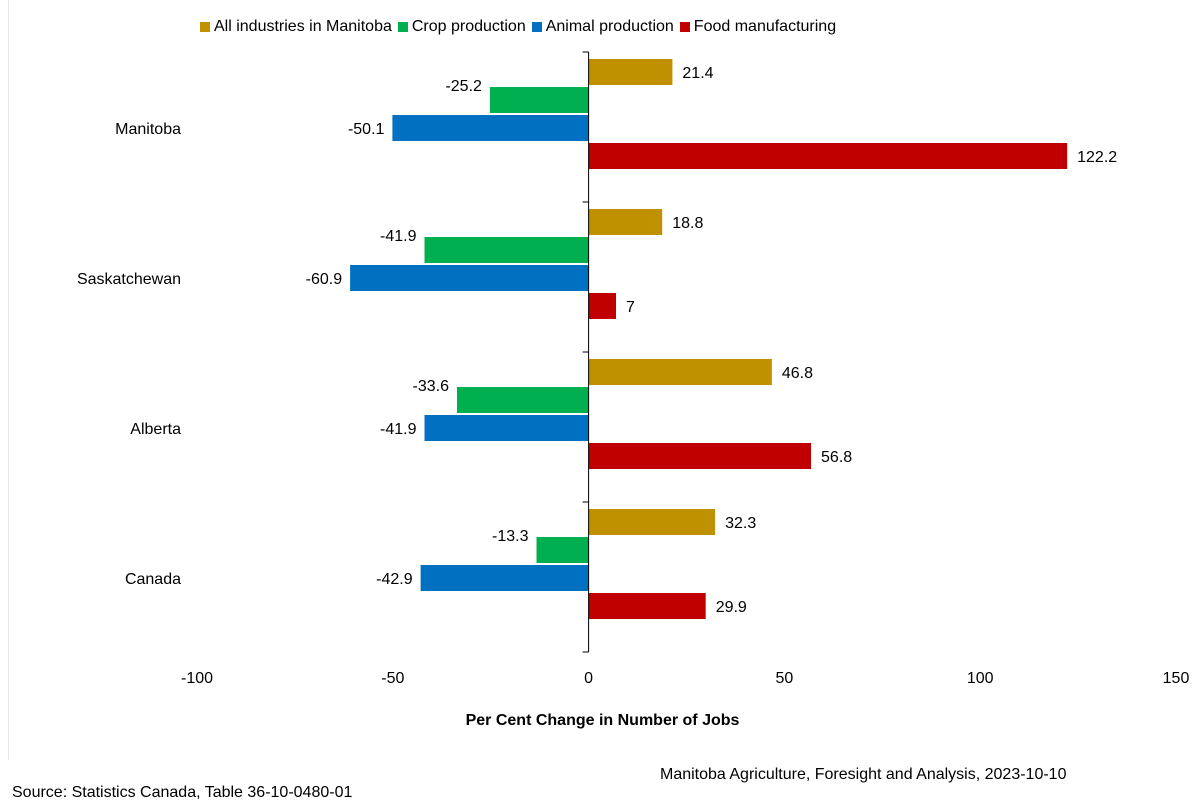  I want to click on data-label: -25.2, so click(463, 86).